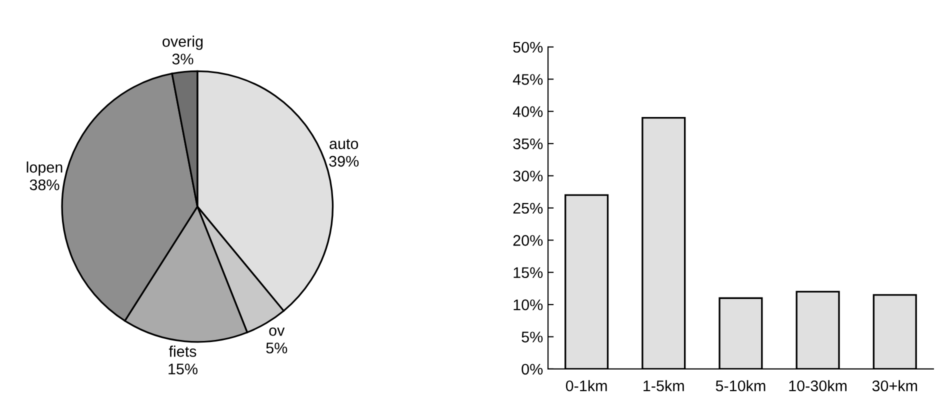 Image resolution: width=940 pixels, height=405 pixels. Describe the element at coordinates (532, 337) in the screenshot. I see `y-tick-label: 5%` at that location.